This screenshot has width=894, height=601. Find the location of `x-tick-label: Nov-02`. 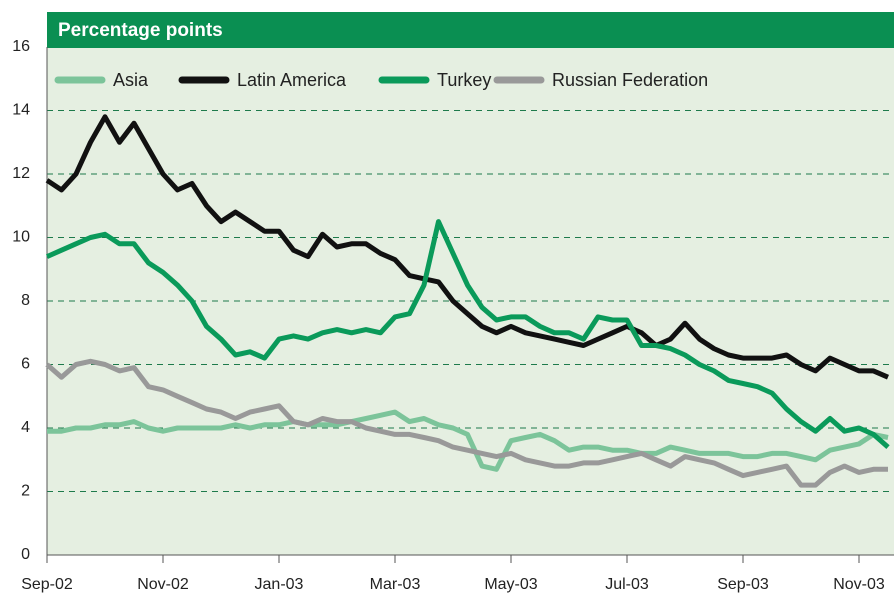

x-tick-label: Nov-02 is located at coordinates (163, 584).